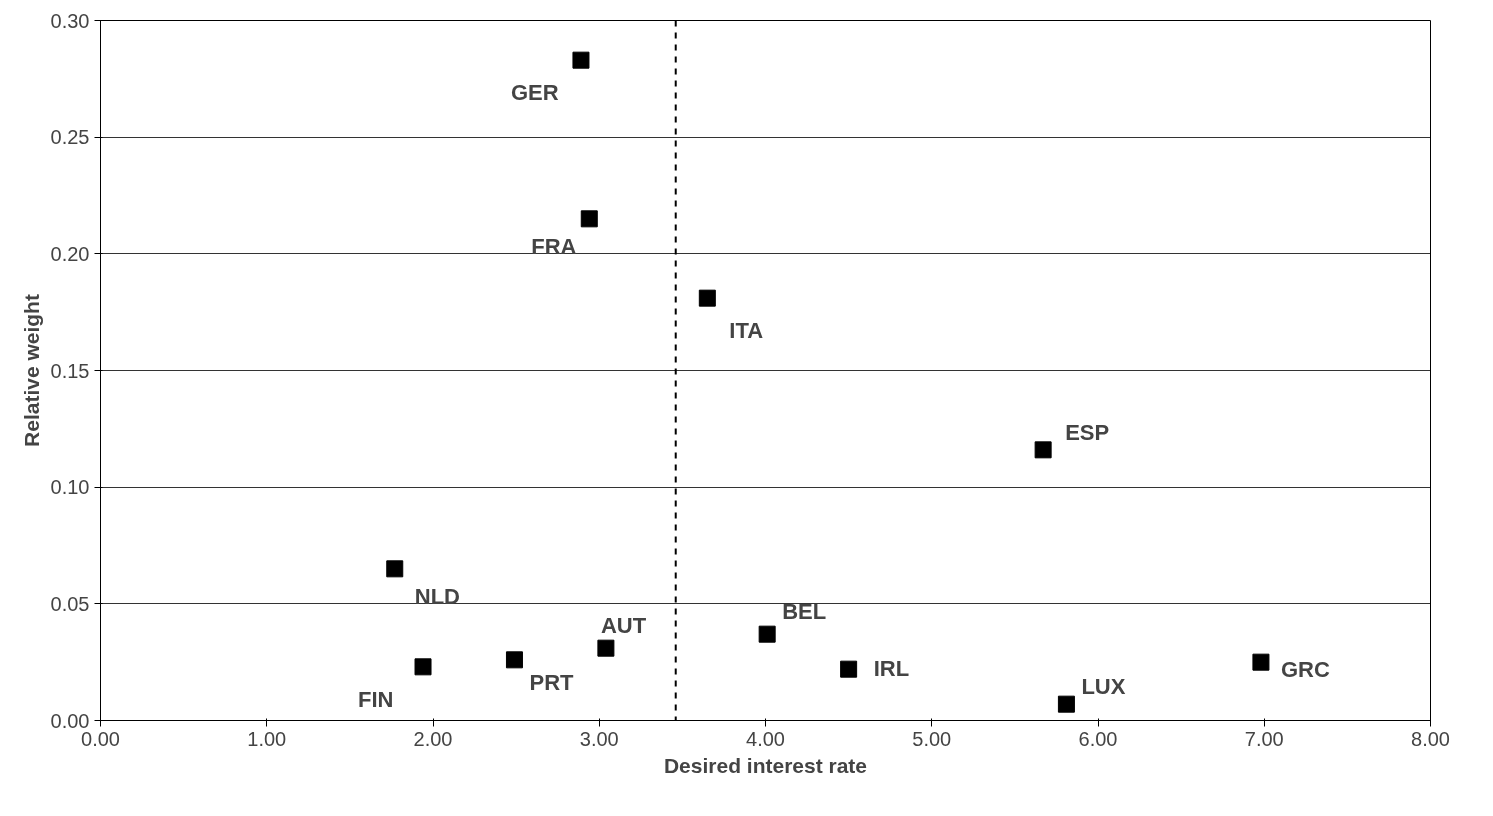 Image resolution: width=1493 pixels, height=816 pixels. What do you see at coordinates (932, 738) in the screenshot?
I see `x-tick-label: 5.00` at bounding box center [932, 738].